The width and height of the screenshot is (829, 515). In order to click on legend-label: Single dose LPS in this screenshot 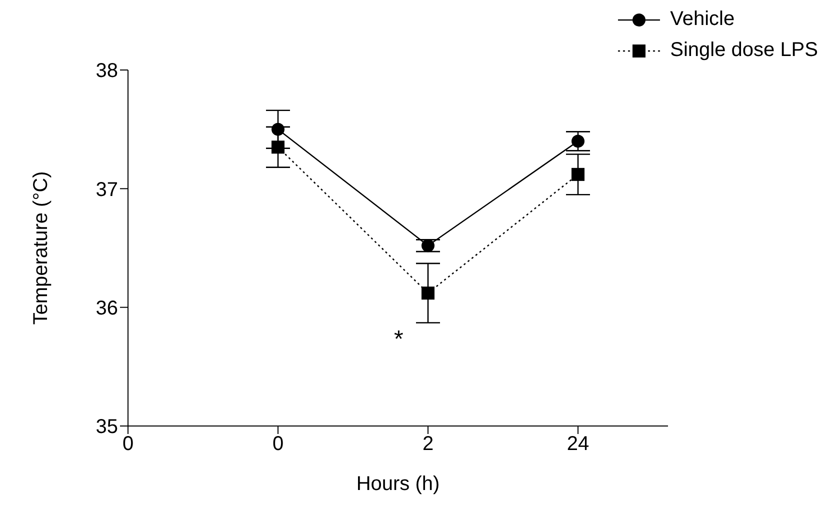, I will do `click(744, 50)`.